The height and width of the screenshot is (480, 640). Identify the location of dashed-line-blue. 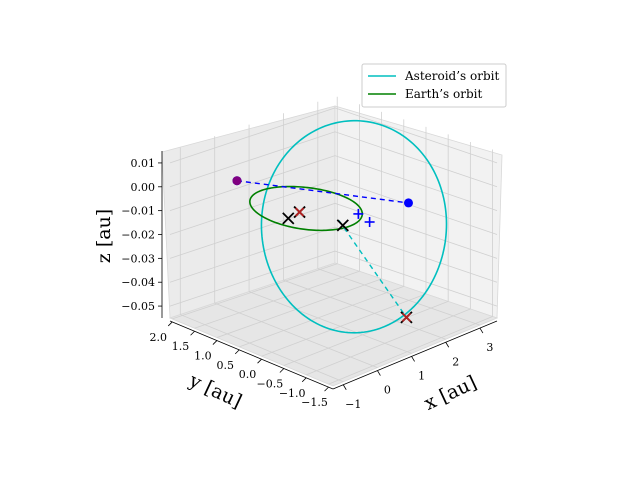
(322, 192).